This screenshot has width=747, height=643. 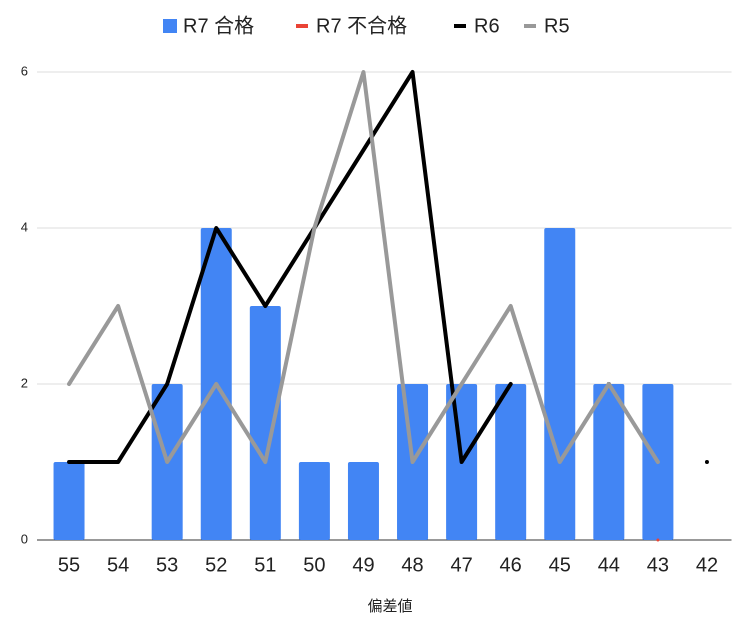 I want to click on y-tick-label: 2, so click(x=24, y=382).